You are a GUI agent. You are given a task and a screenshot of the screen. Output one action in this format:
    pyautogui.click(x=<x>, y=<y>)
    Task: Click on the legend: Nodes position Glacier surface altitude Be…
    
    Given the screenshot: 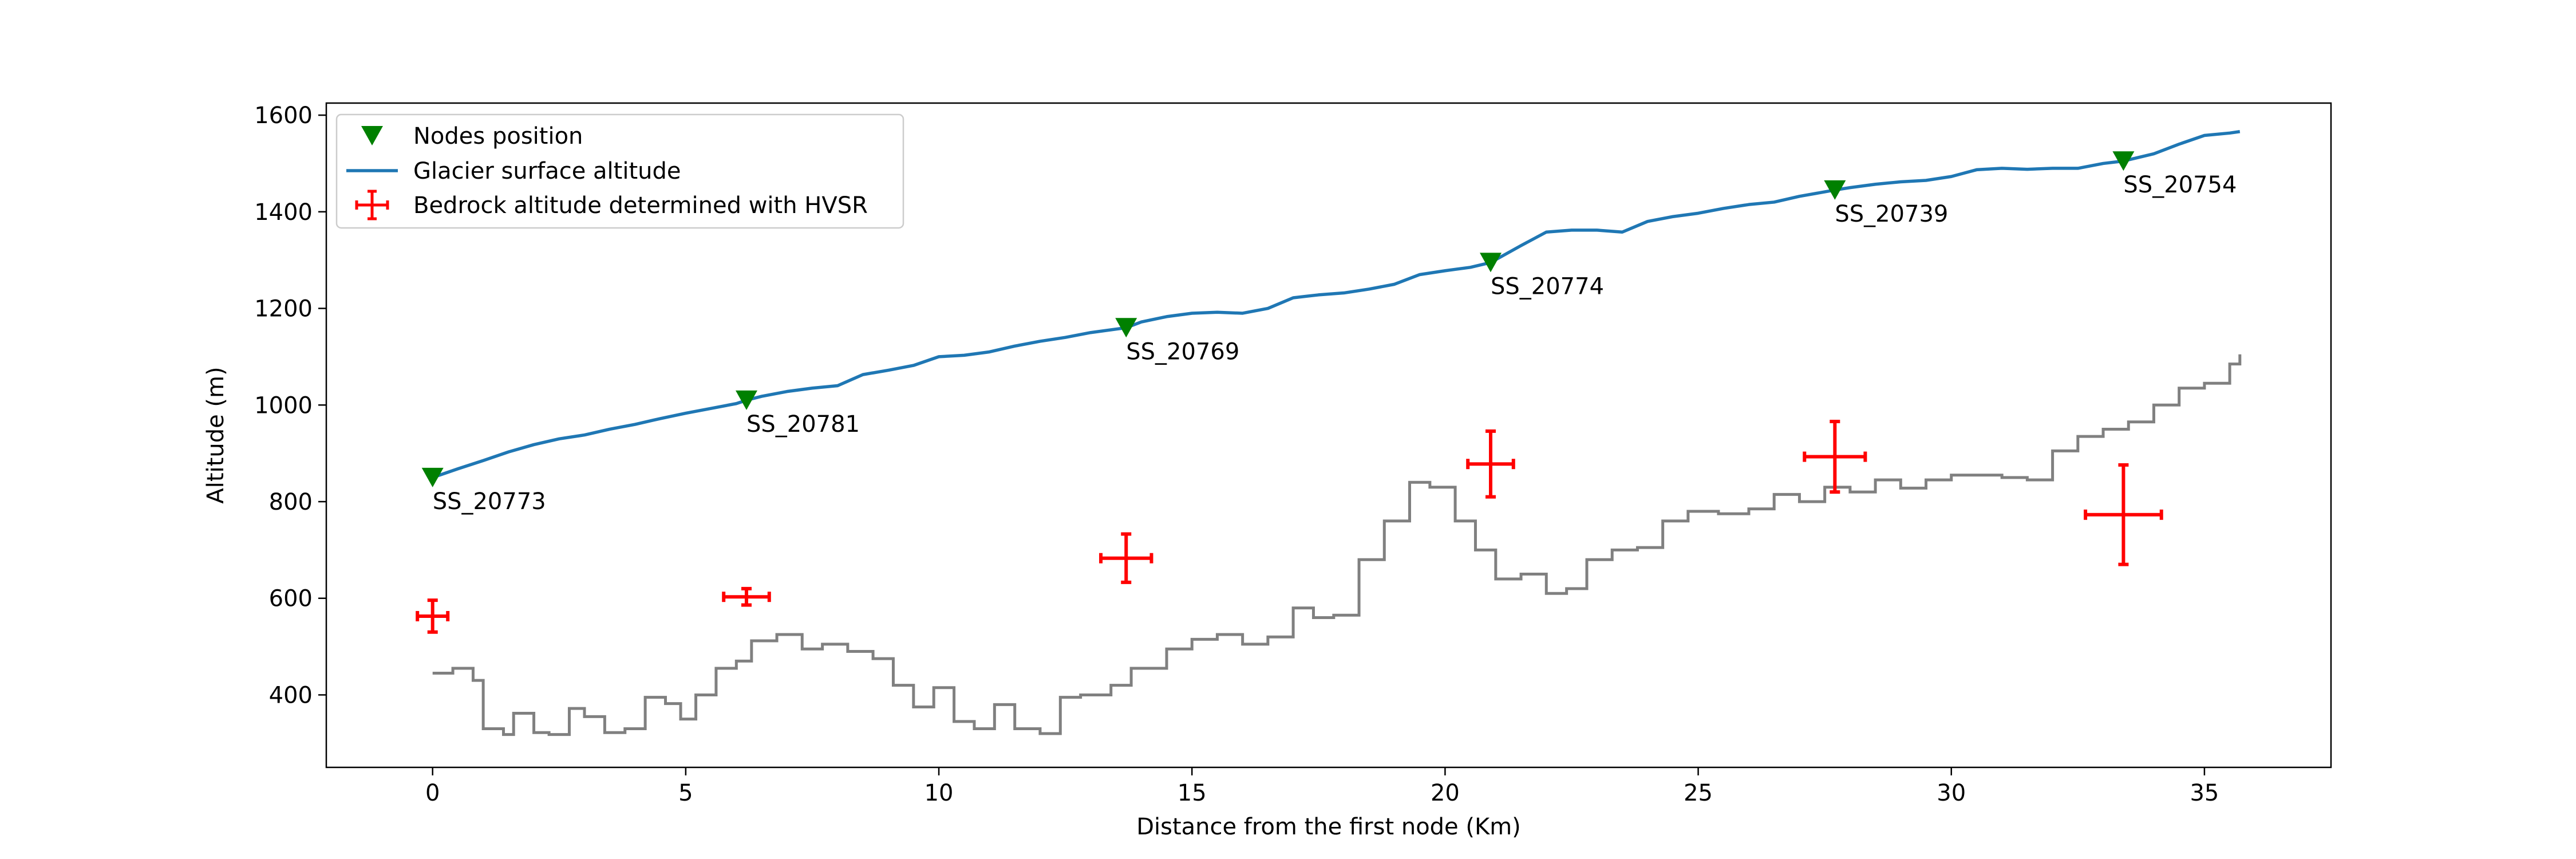 What is the action you would take?
    pyautogui.click(x=619, y=171)
    